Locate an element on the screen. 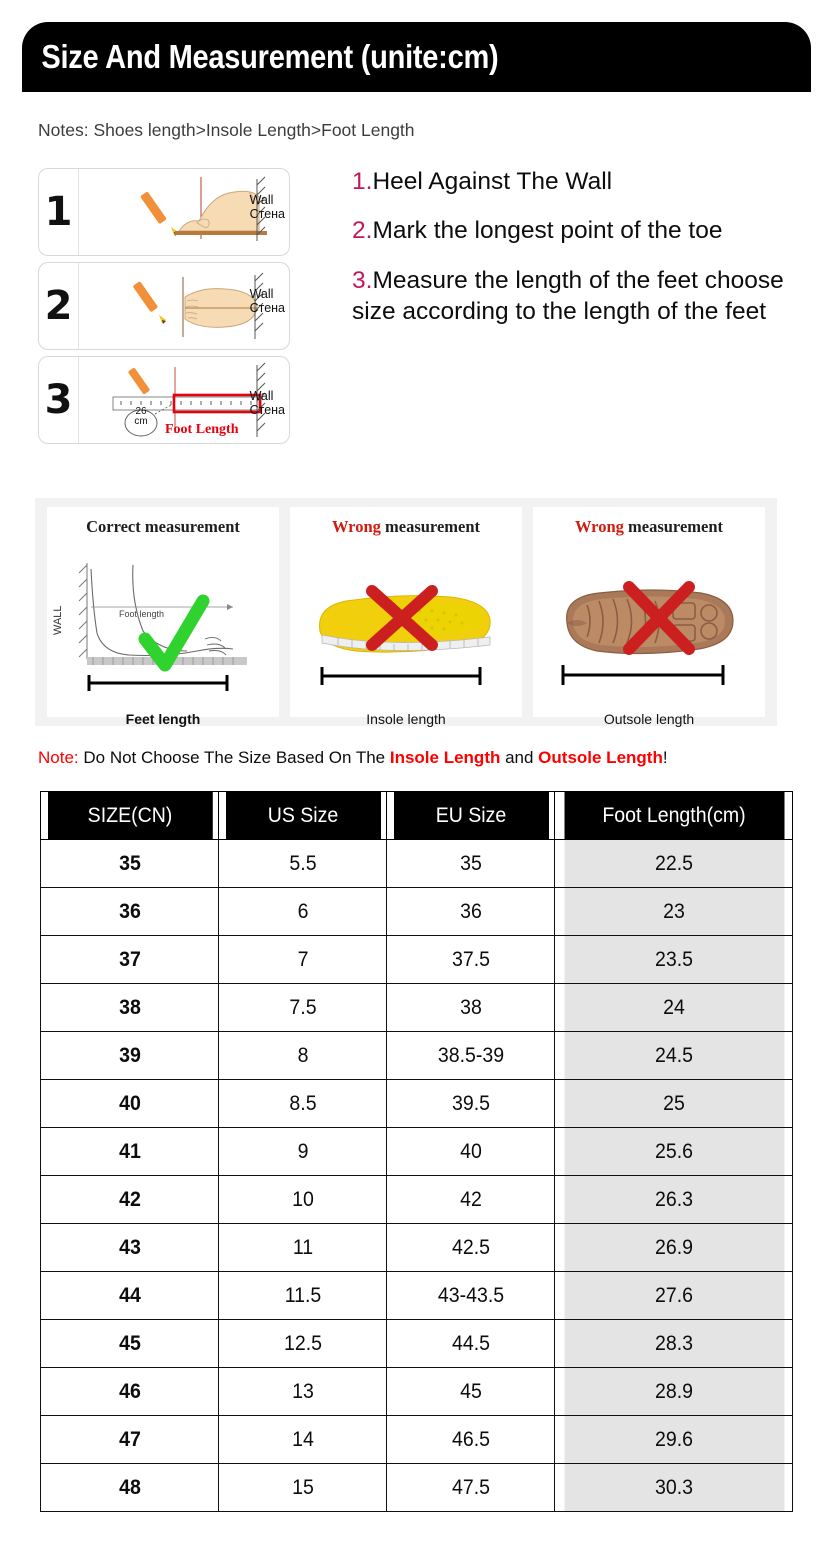 The image size is (833, 1545). table-row: 46 13 45 28.9 is located at coordinates (417, 1391).